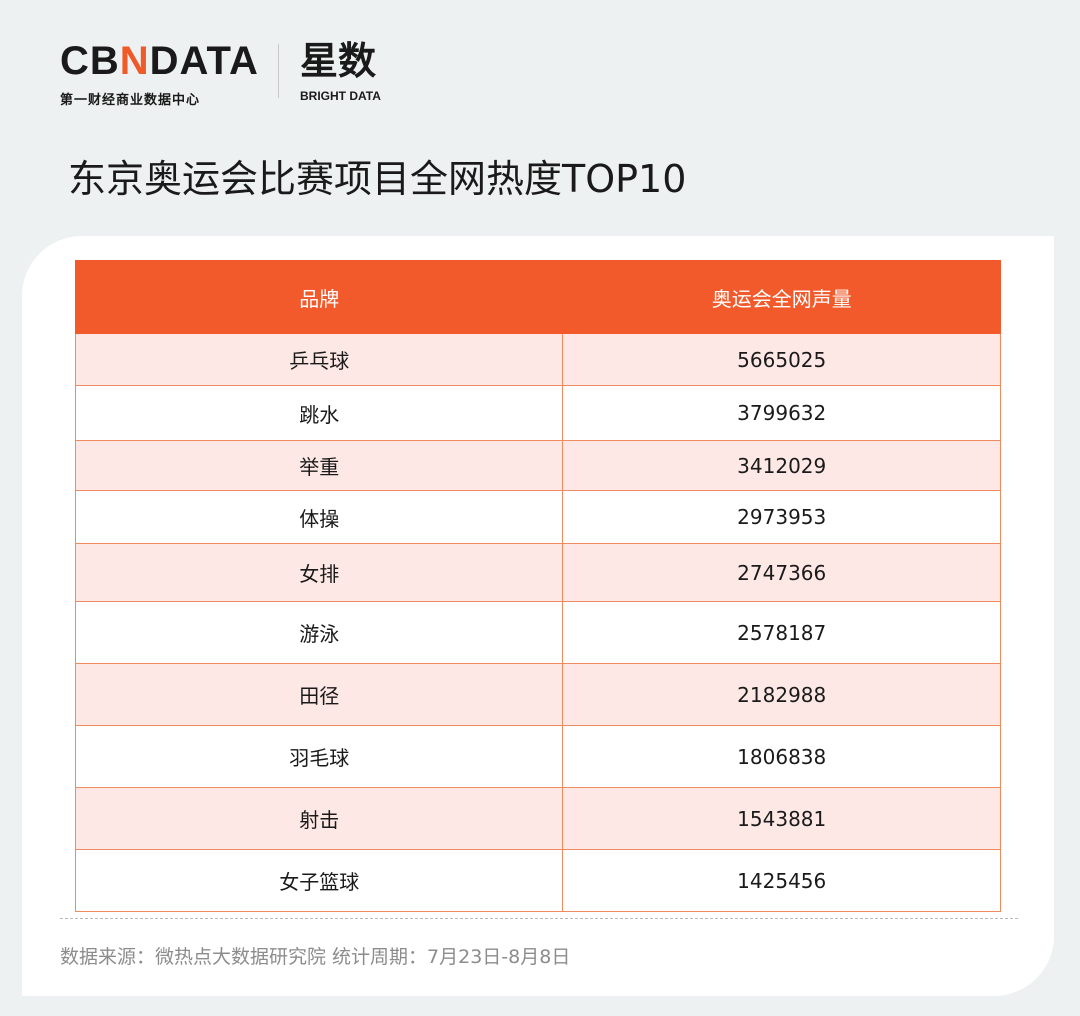 The height and width of the screenshot is (1016, 1080). I want to click on sport-name-cell: 乒乓球, so click(319, 359).